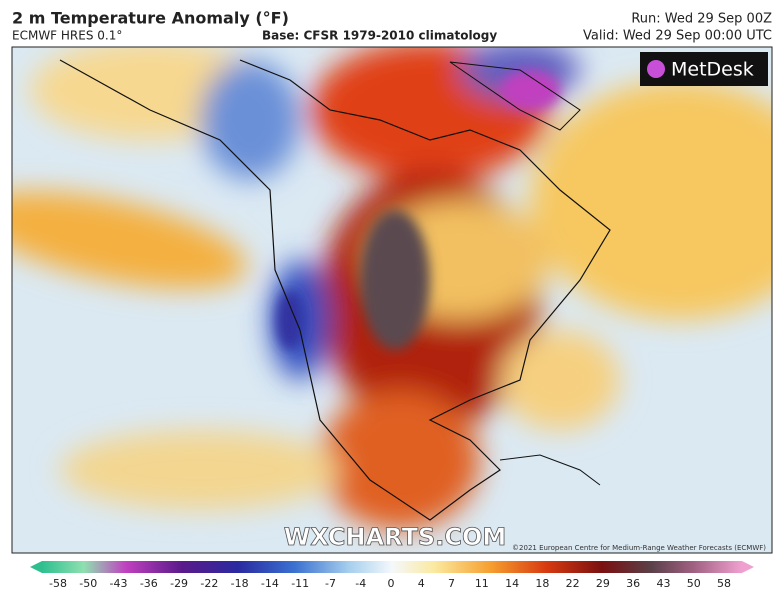 The image size is (784, 604). I want to click on colorbar-tick-label: -11, so click(300, 583).